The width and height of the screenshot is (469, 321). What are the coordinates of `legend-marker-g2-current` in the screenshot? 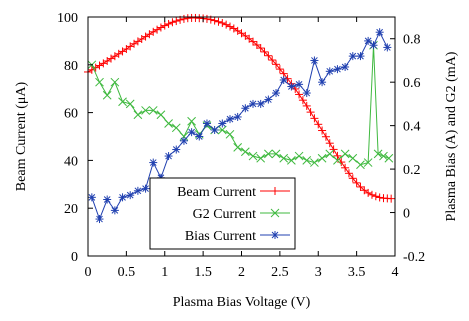 It's located at (275, 213).